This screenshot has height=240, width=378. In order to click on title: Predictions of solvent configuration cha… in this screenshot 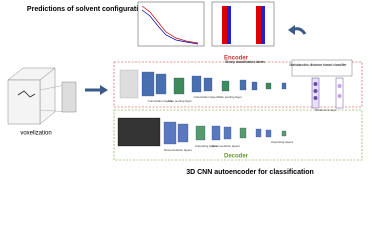, I will do `click(102, 9)`.